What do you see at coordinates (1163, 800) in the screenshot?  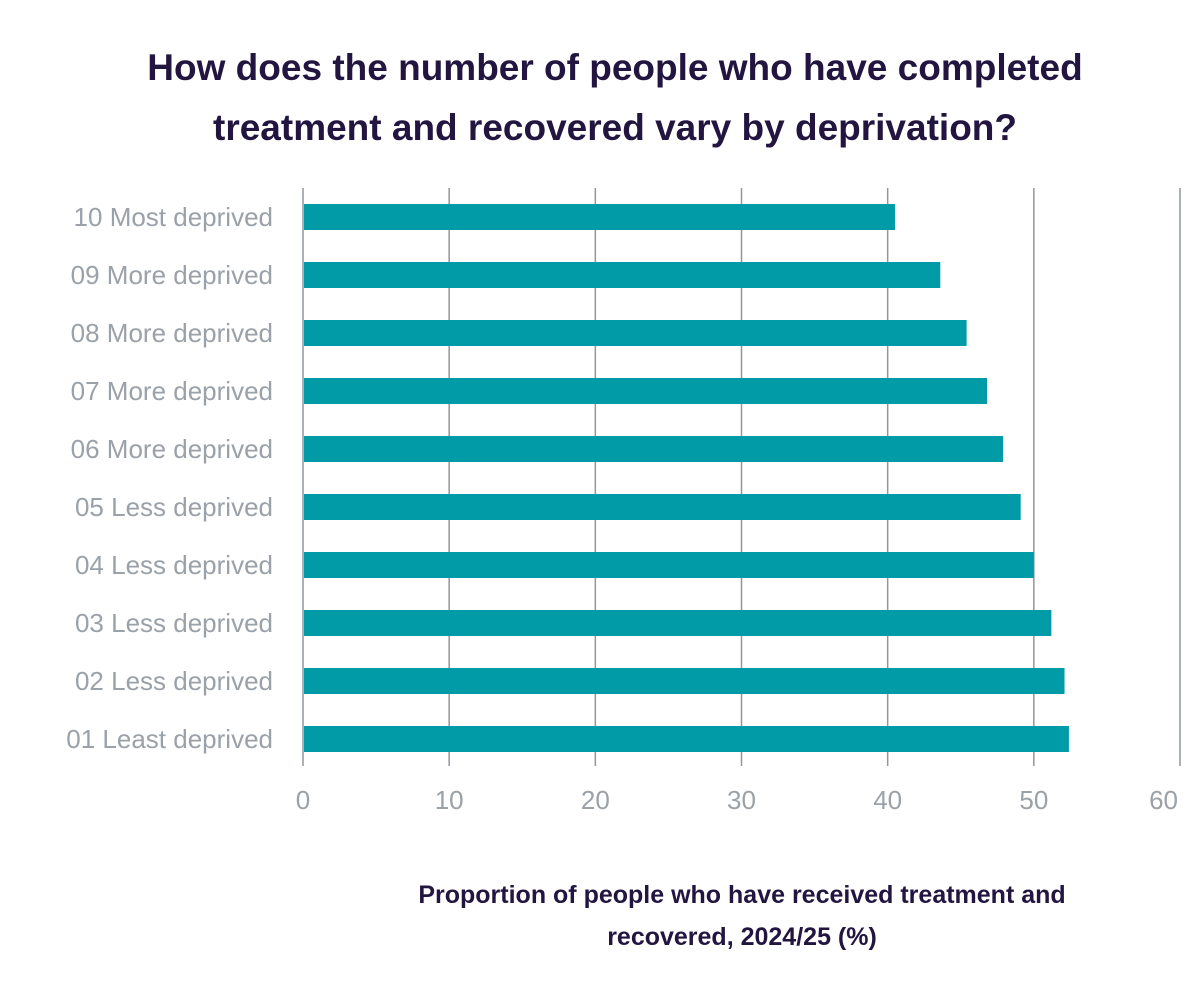 I see `x-tick-label: 60` at bounding box center [1163, 800].